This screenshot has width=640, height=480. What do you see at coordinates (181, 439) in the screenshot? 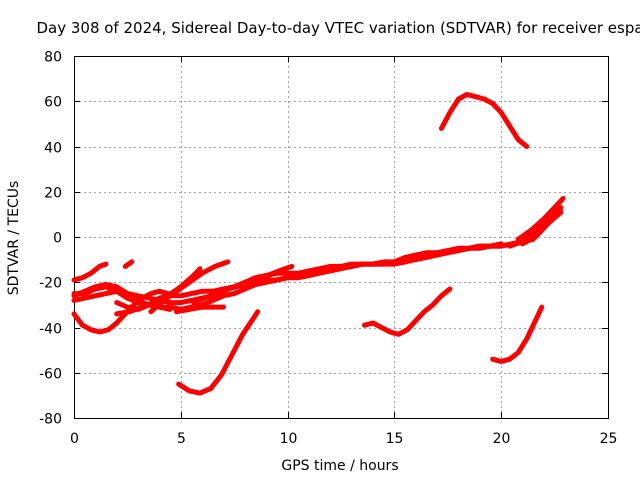
I see `x-tick-label: 5` at bounding box center [181, 439].